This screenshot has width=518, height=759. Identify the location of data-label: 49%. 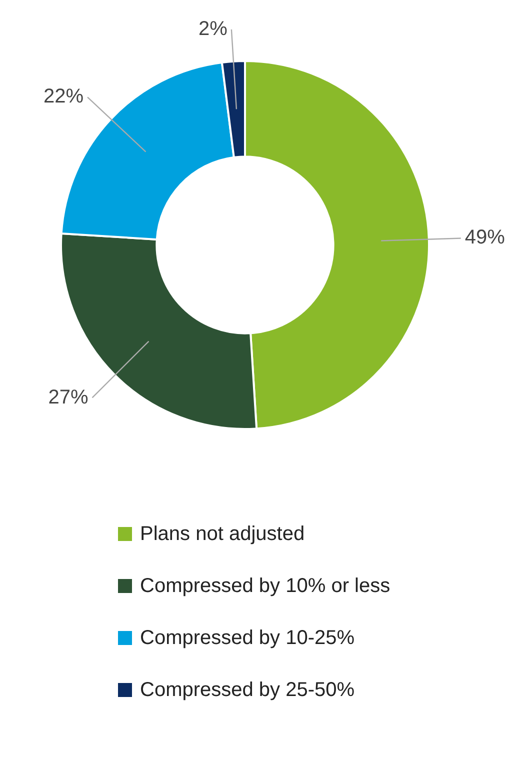
(485, 237).